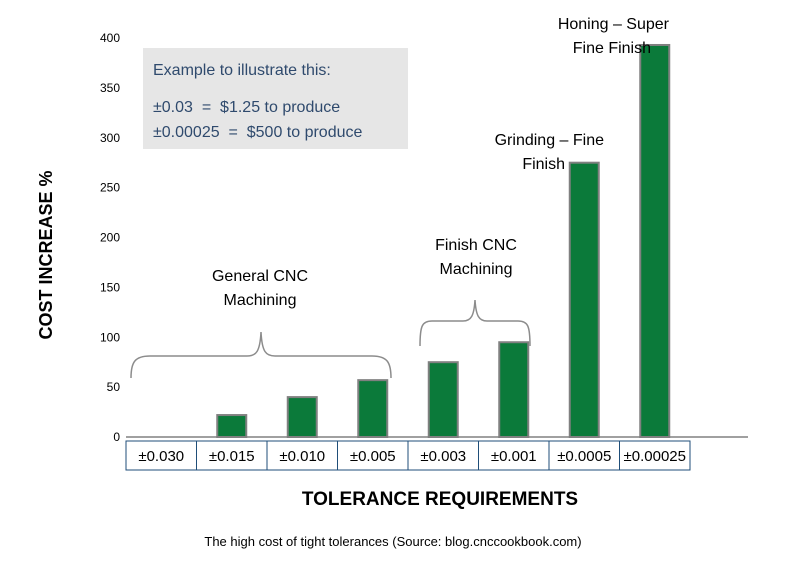  What do you see at coordinates (476, 269) in the screenshot?
I see `finish-cnc-label-line2: Machining` at bounding box center [476, 269].